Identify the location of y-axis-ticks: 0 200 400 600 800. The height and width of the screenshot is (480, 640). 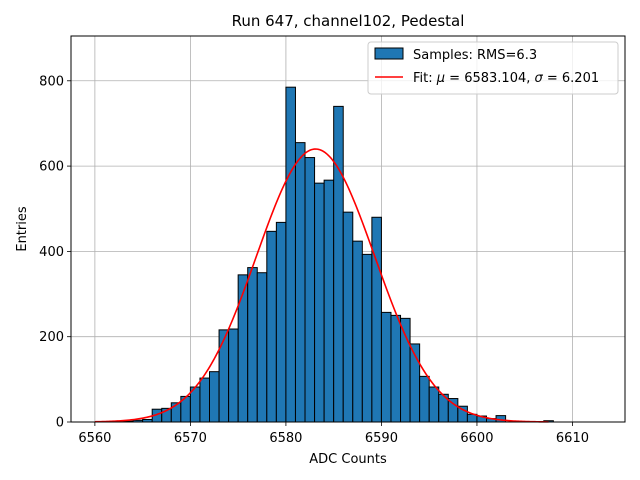
(55, 252).